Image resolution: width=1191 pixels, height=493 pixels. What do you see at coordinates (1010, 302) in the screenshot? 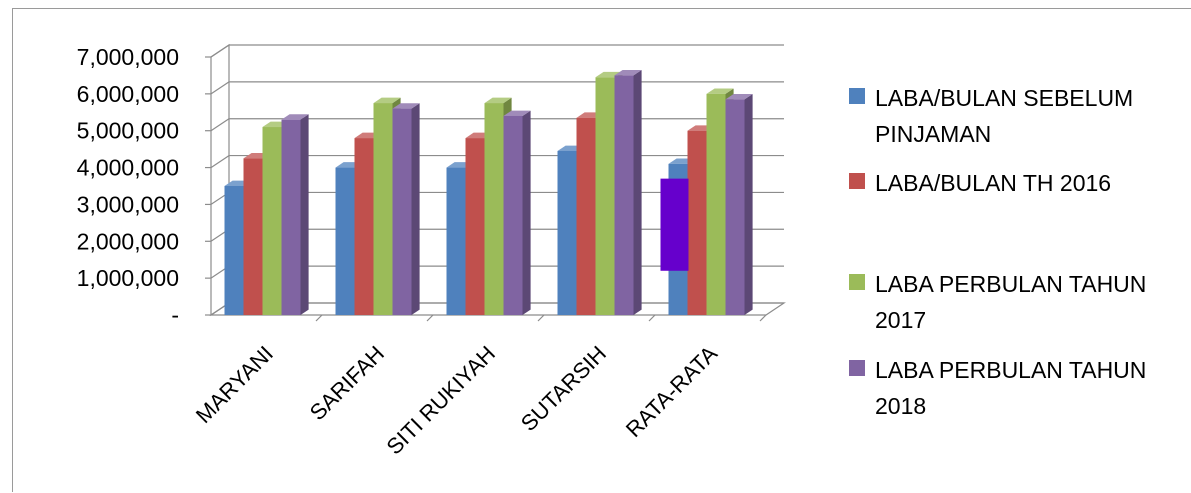
I see `legend-label: LABA PERBULAN TAHUN 2017` at bounding box center [1010, 302].